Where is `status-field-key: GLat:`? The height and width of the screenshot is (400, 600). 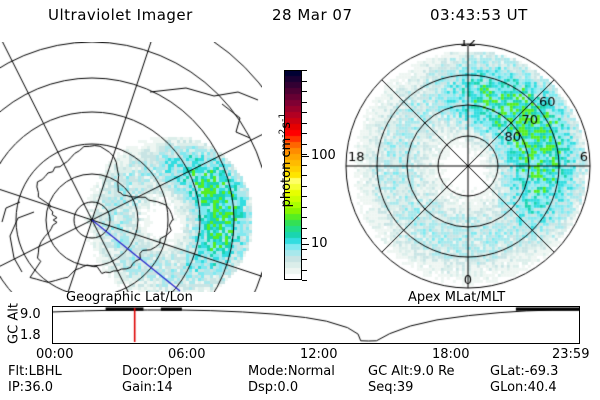
status-field-key: GLat: is located at coordinates (507, 371).